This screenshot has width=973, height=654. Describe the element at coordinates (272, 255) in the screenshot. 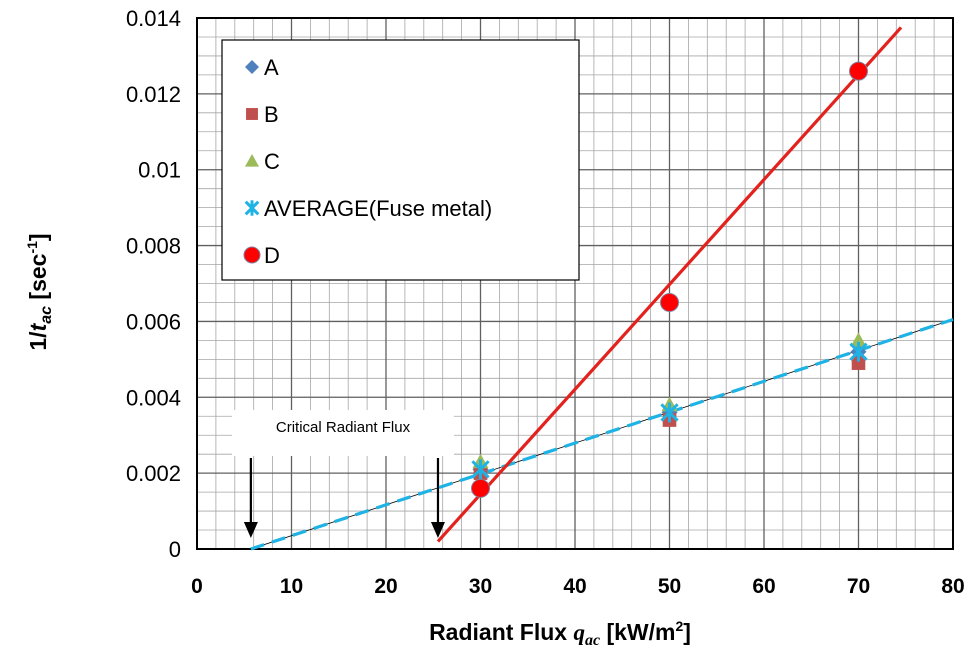

I see `legend-label: D` at that location.